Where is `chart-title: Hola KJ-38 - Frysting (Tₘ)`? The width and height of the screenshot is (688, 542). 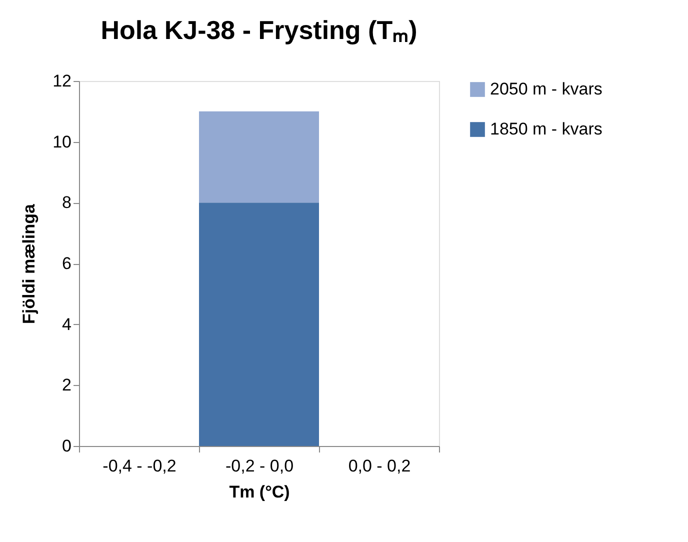
chart-title: Hola KJ-38 - Frysting (Tₘ) is located at coordinates (259, 30).